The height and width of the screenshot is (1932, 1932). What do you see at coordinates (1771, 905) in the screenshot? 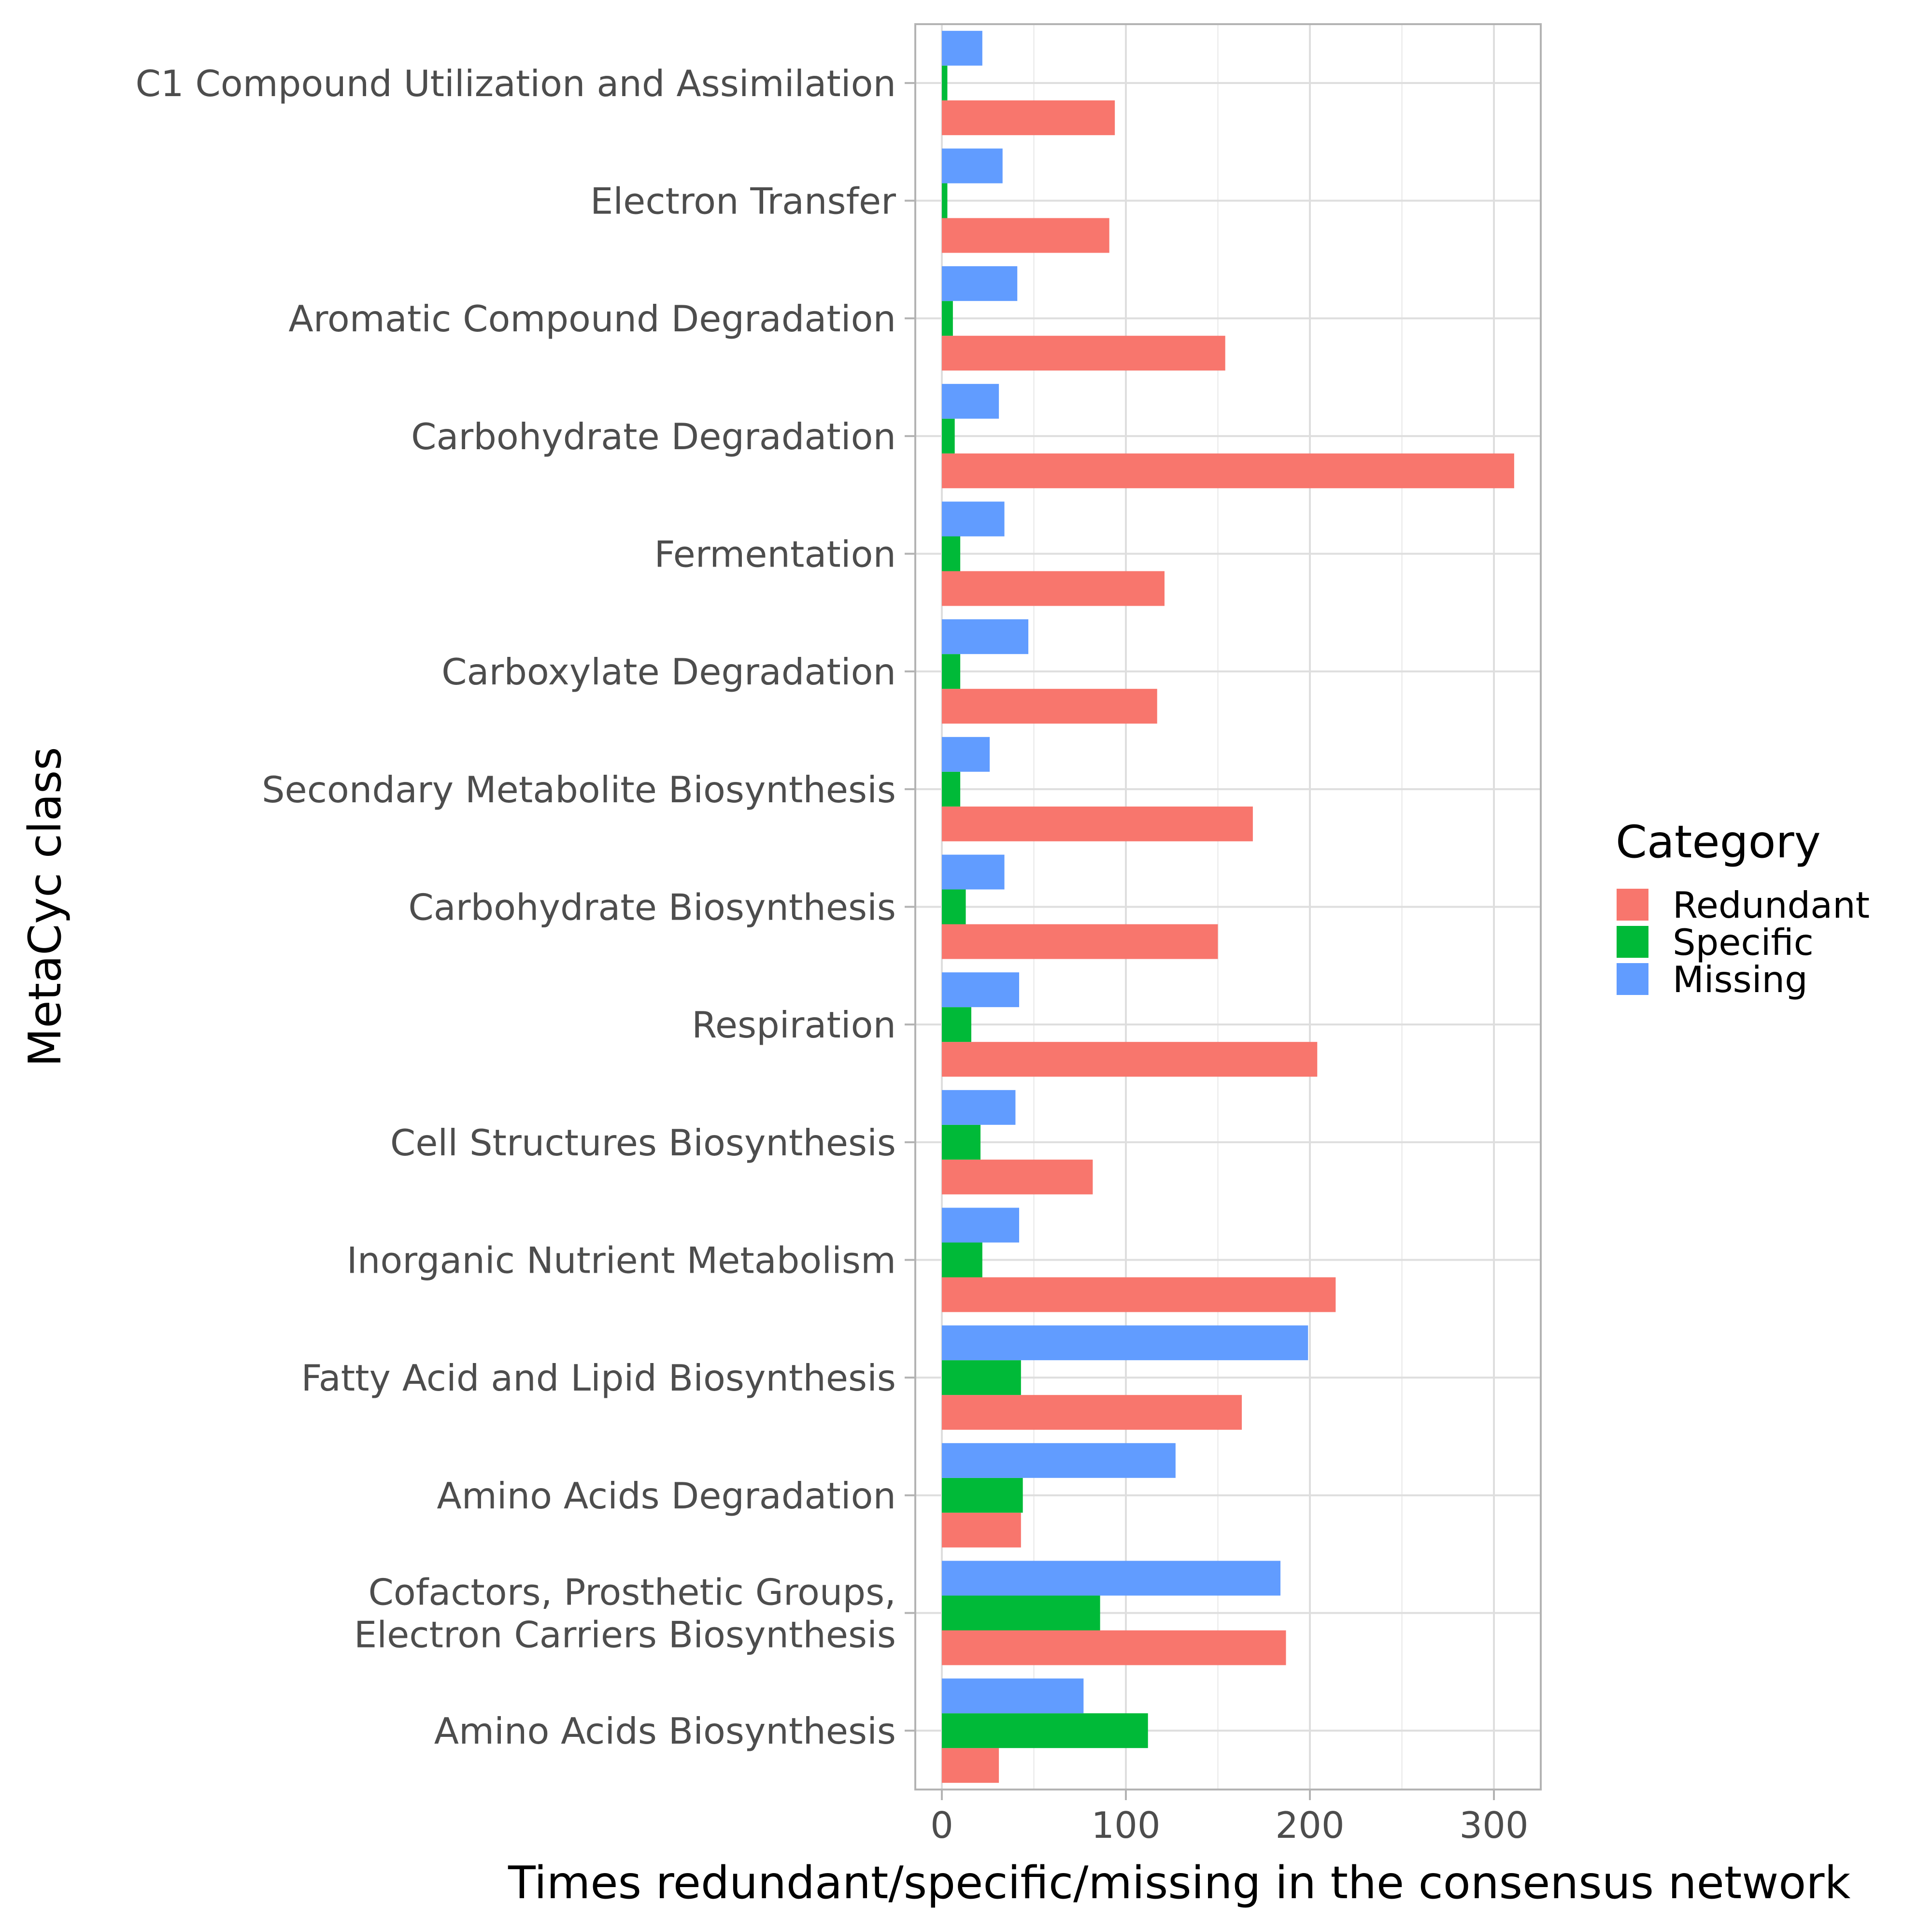
I see `legend-label-redundant: Redundant` at bounding box center [1771, 905].